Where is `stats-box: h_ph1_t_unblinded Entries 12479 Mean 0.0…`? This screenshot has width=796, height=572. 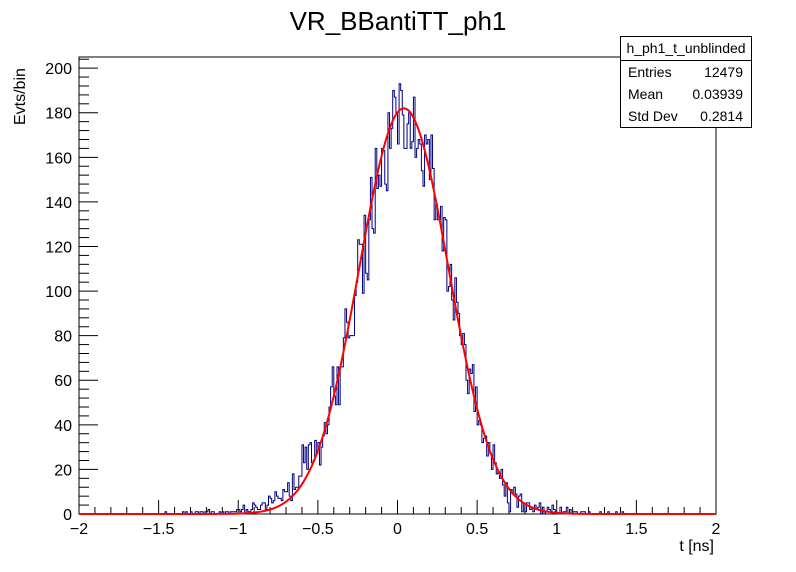
stats-box: h_ph1_t_unblinded Entries 12479 Mean 0.0… is located at coordinates (686, 82).